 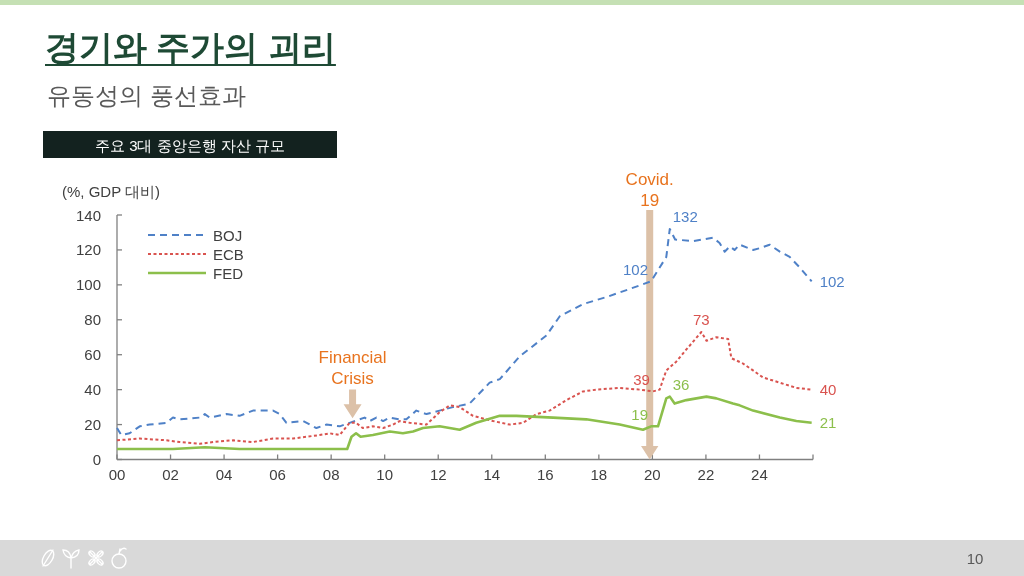 I want to click on chart-heading: 주요 3대 중앙은행 자산 규모, so click(x=190, y=144).